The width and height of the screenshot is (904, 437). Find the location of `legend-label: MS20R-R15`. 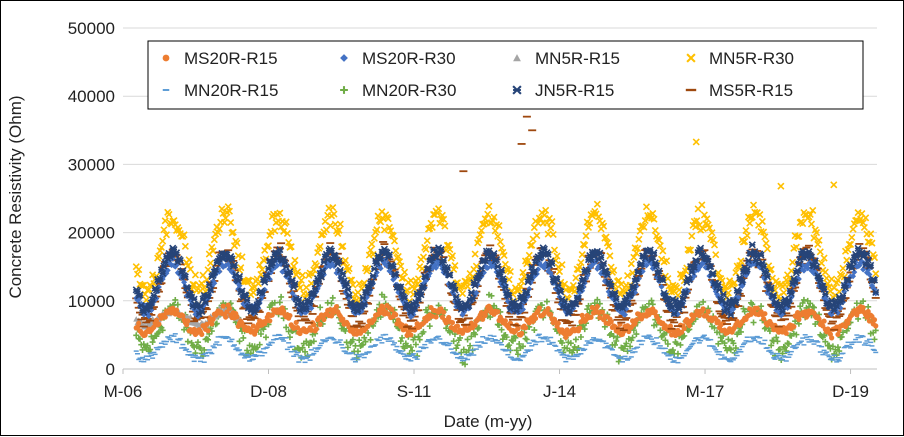

legend-label: MS20R-R15 is located at coordinates (231, 58).